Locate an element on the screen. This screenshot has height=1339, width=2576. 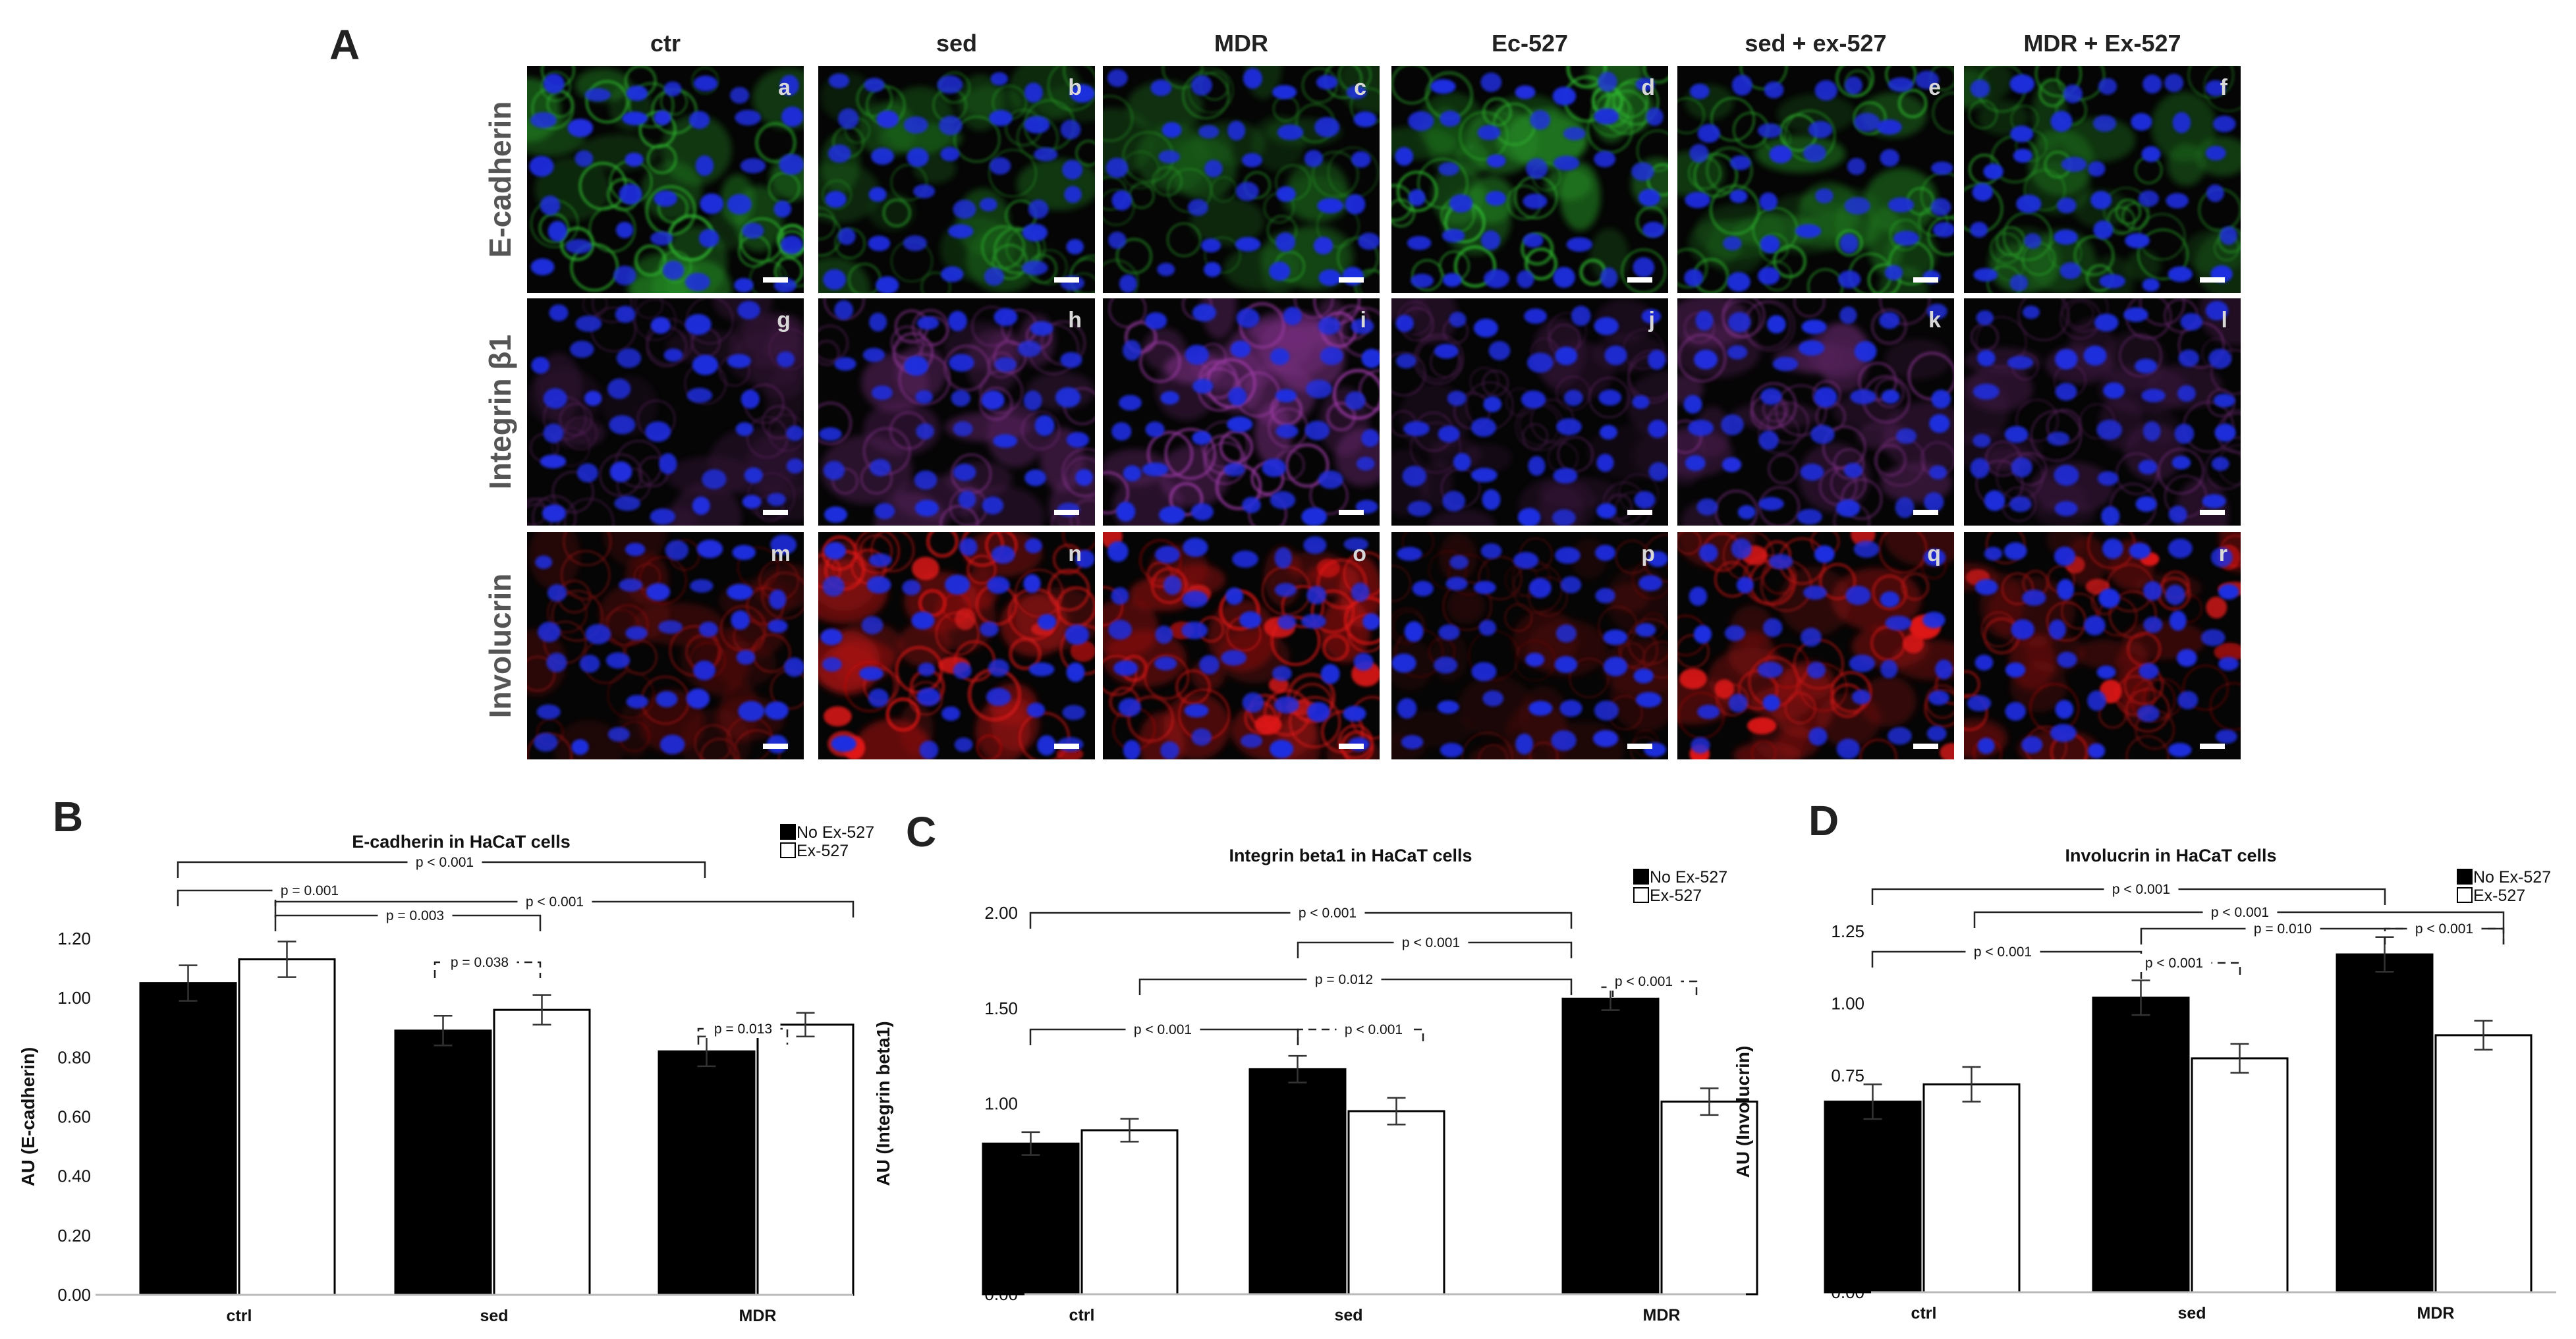
y-tick-label: 0.75 is located at coordinates (1847, 1075).